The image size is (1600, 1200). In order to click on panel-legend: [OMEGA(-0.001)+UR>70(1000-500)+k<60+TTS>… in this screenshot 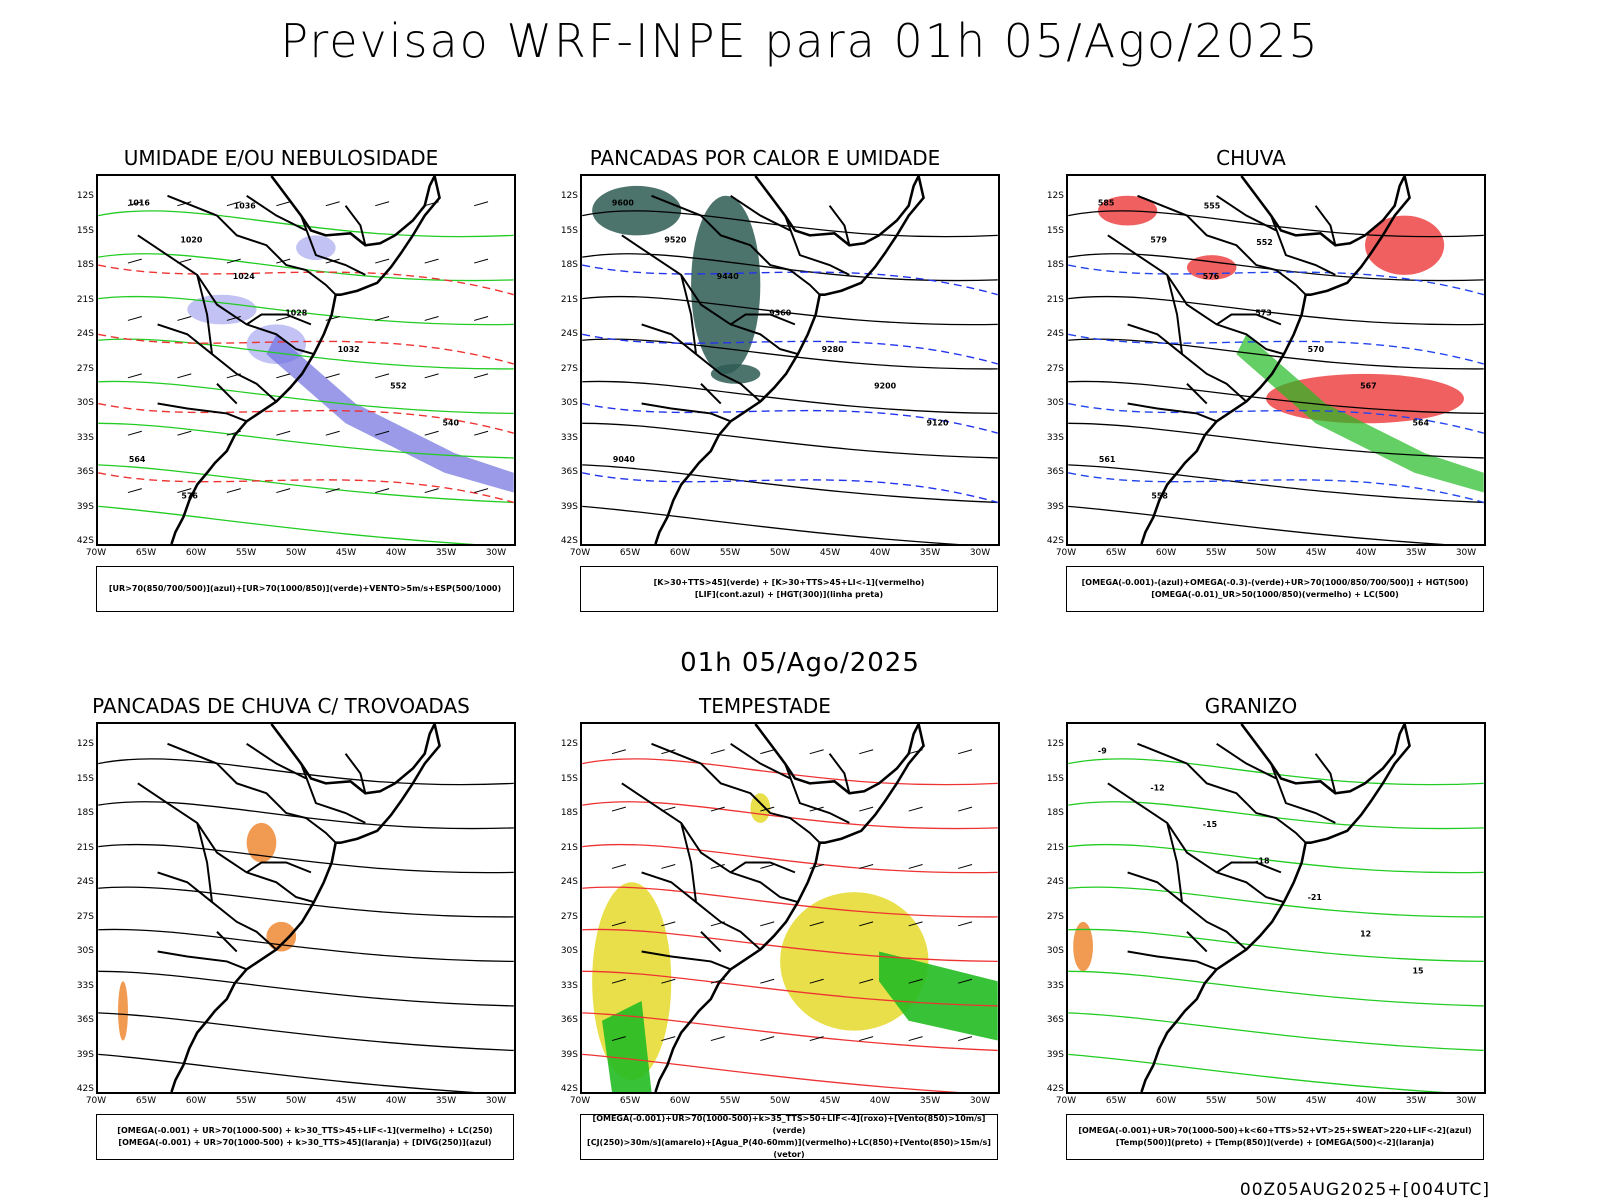, I will do `click(1275, 1137)`.